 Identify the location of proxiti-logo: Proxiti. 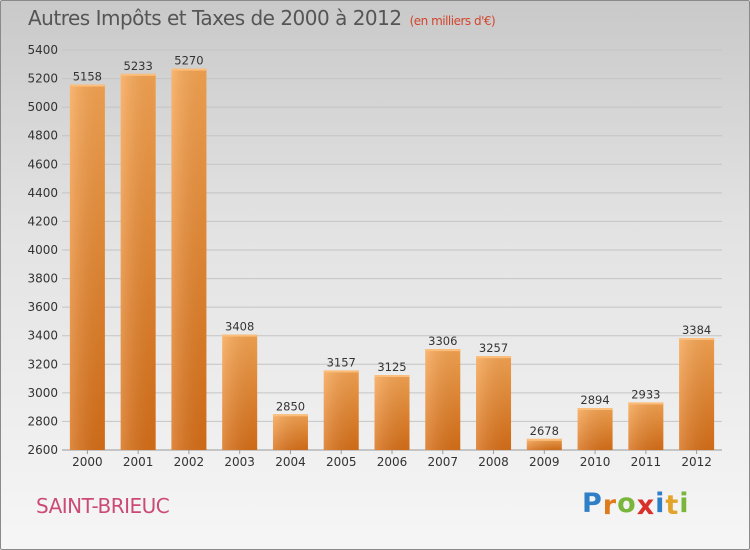
(636, 504).